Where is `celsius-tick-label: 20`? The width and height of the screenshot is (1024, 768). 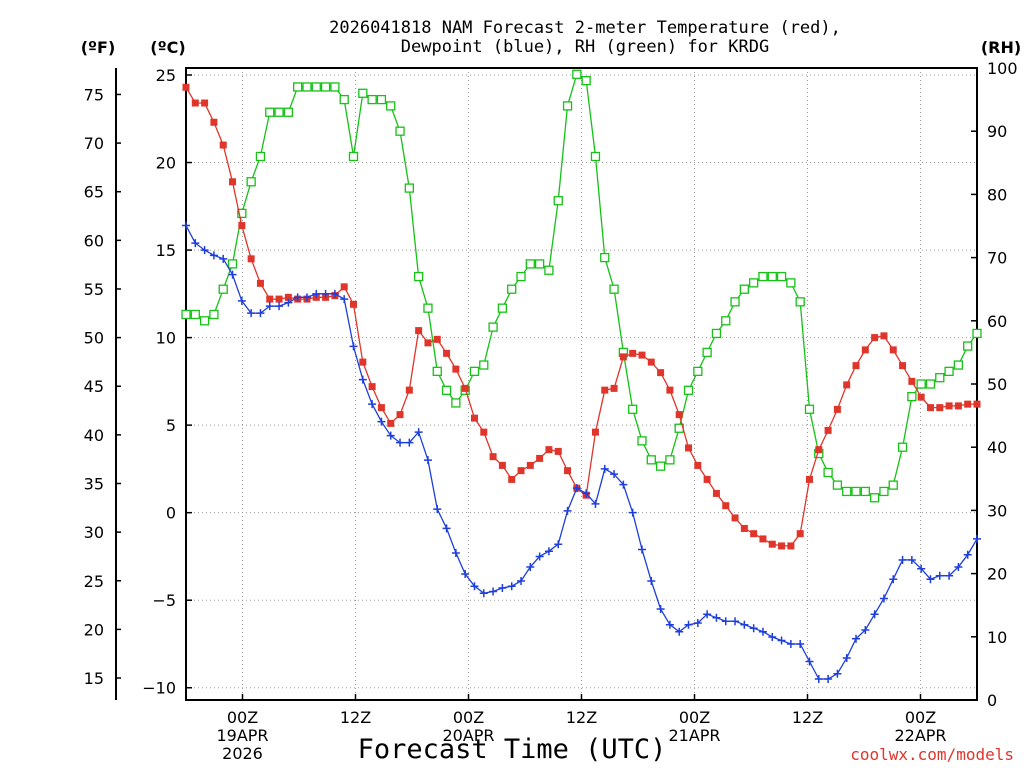
celsius-tick-label: 20 is located at coordinates (166, 163).